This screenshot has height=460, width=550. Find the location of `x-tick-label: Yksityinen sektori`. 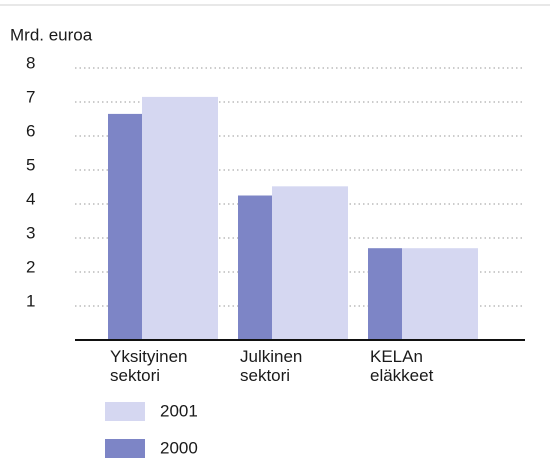

x-tick-label: Yksityinen sektori is located at coordinates (148, 366).